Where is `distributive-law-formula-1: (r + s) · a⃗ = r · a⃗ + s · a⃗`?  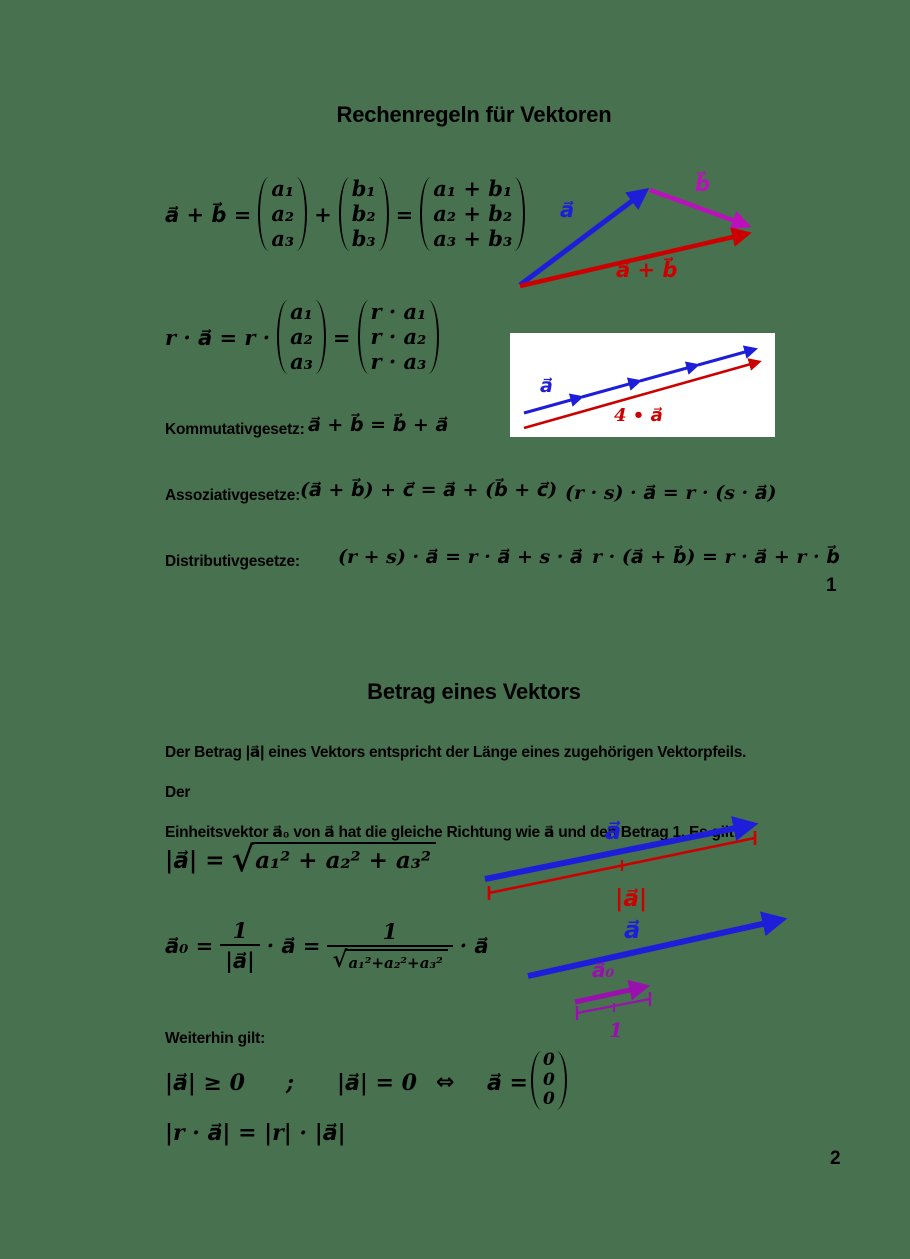
distributive-law-formula-1: (r + s) · a⃗ = r · a⃗ + s · a⃗ is located at coordinates (460, 557).